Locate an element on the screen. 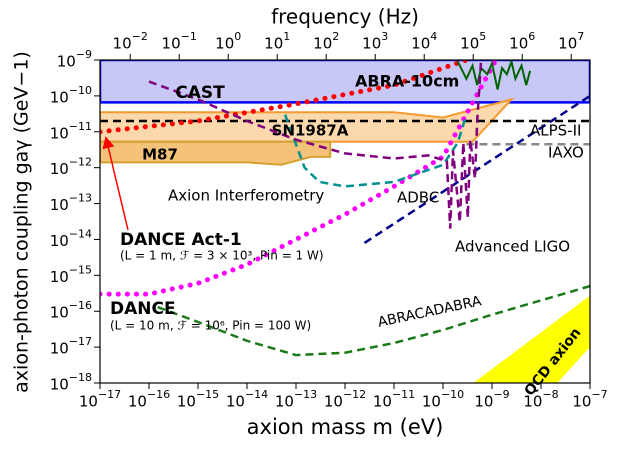 The width and height of the screenshot is (622, 451). series-label: Axion Interferometry is located at coordinates (246, 196).